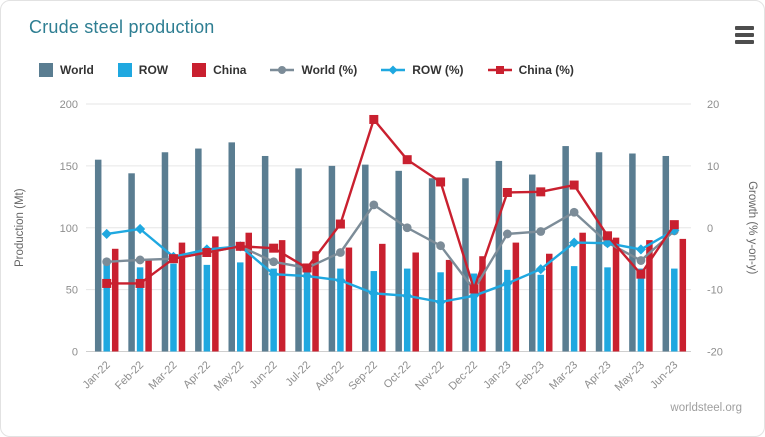 This screenshot has height=437, width=765. I want to click on legend-label: ROW (%), so click(438, 70).